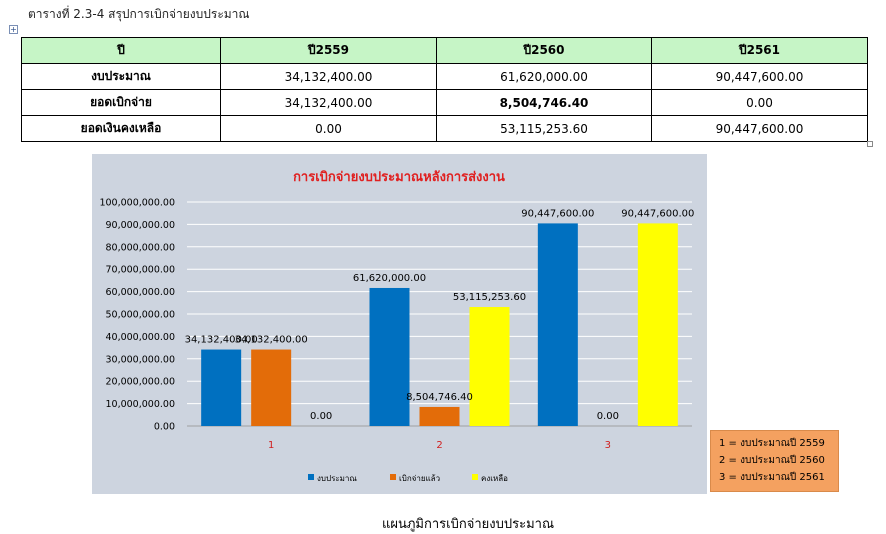 This screenshot has height=534, width=886. What do you see at coordinates (389, 278) in the screenshot?
I see `data-label: 61,620,000.00` at bounding box center [389, 278].